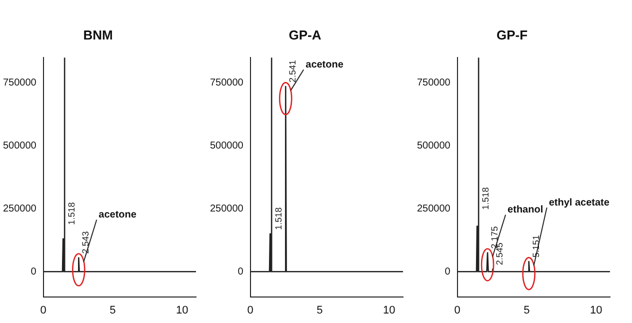 This screenshot has height=323, width=632. What do you see at coordinates (512, 34) in the screenshot?
I see `chart-title: GP-F` at bounding box center [512, 34].